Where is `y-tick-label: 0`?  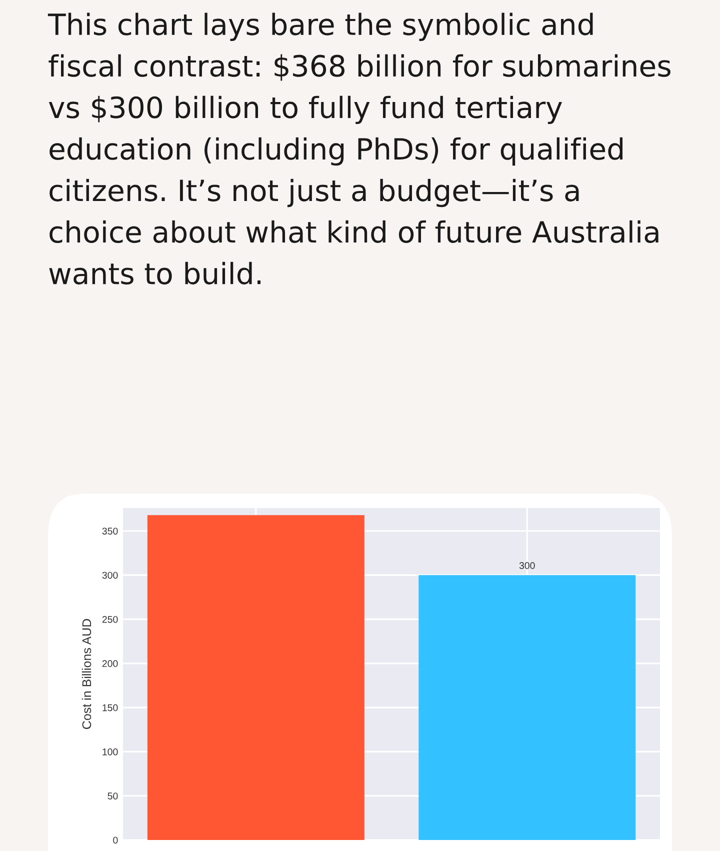 y-tick-label: 0 is located at coordinates (115, 840).